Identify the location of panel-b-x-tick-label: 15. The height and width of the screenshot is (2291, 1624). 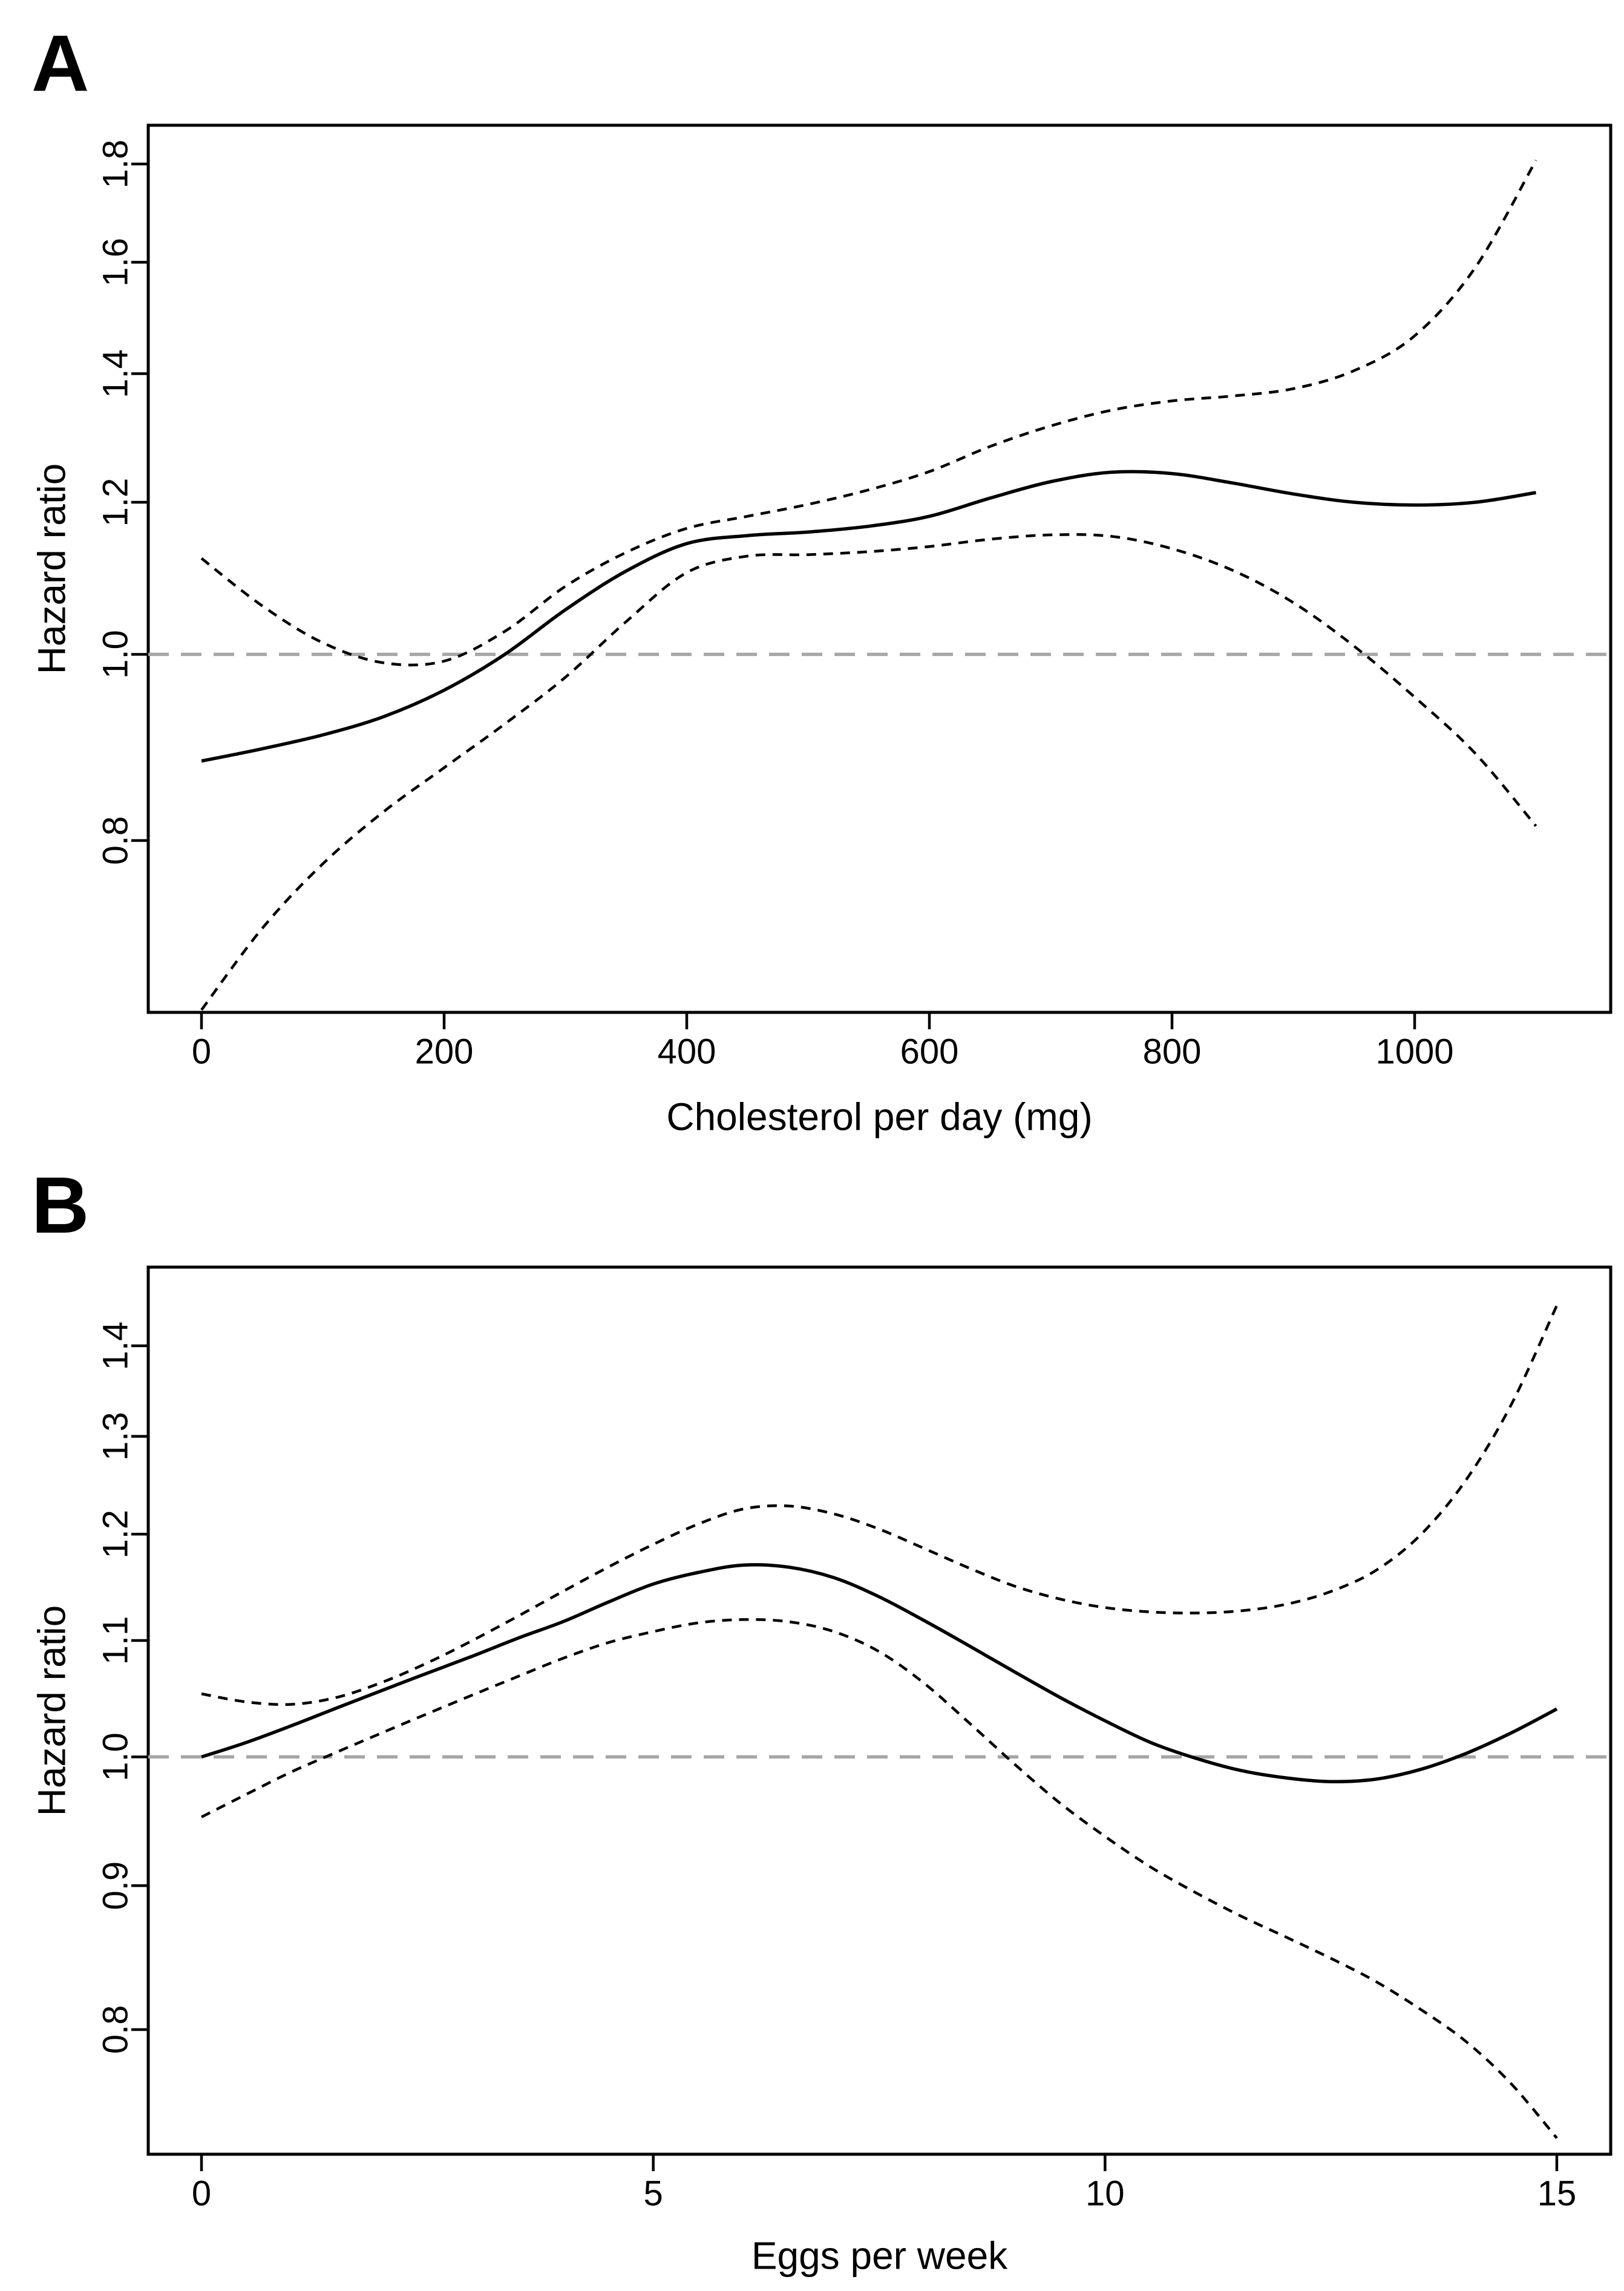
(1557, 2193).